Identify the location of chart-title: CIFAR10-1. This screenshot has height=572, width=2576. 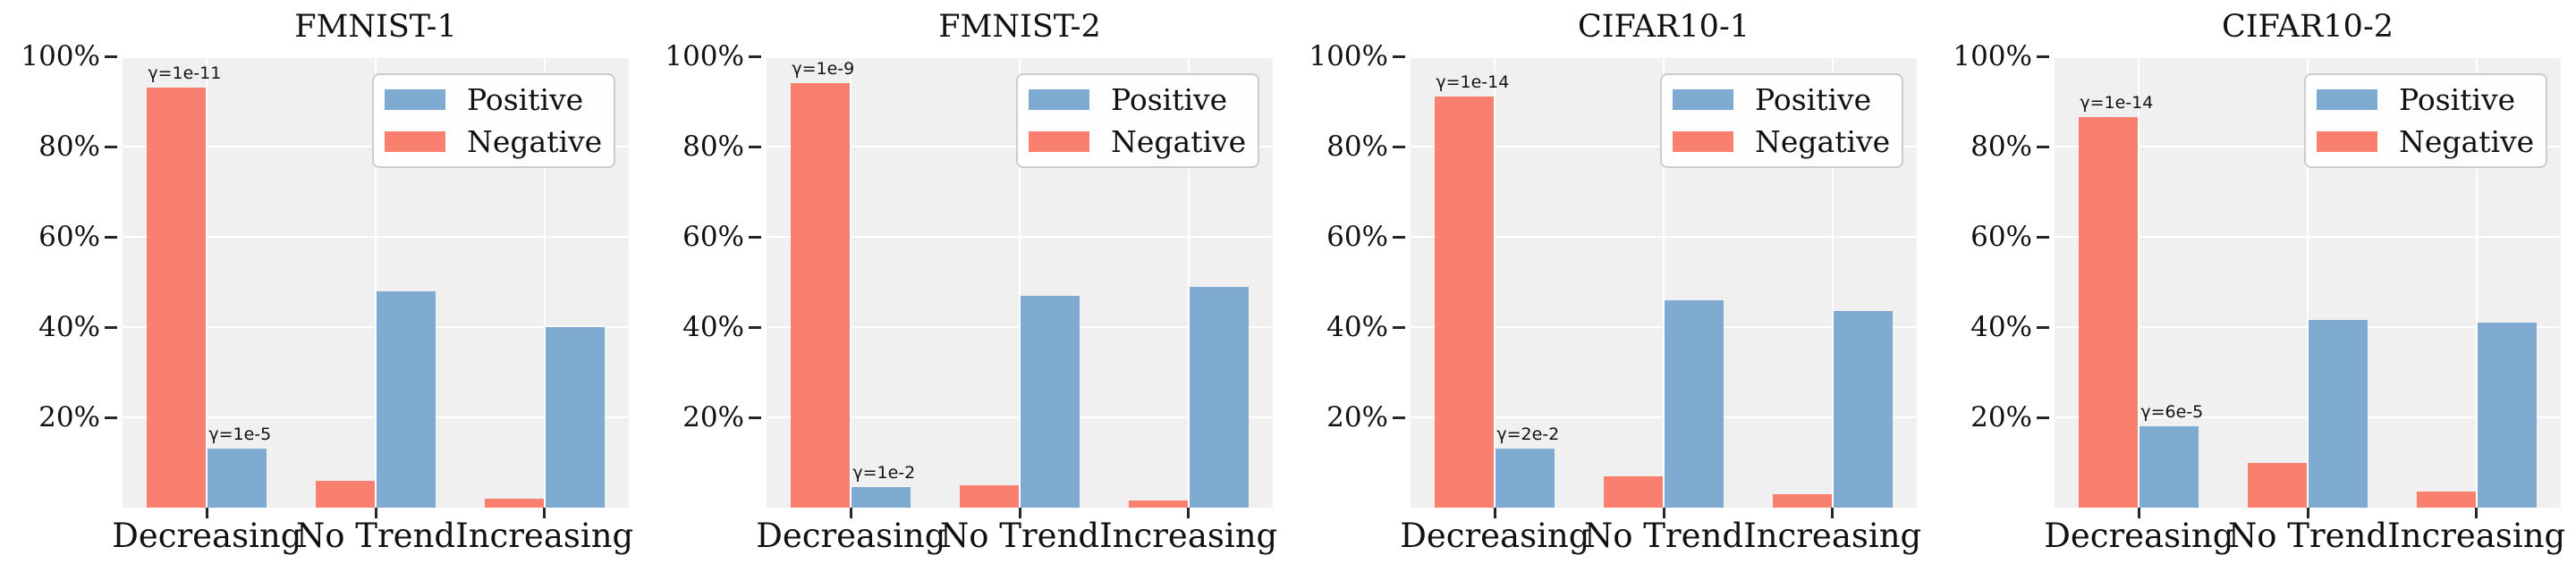
(1663, 27).